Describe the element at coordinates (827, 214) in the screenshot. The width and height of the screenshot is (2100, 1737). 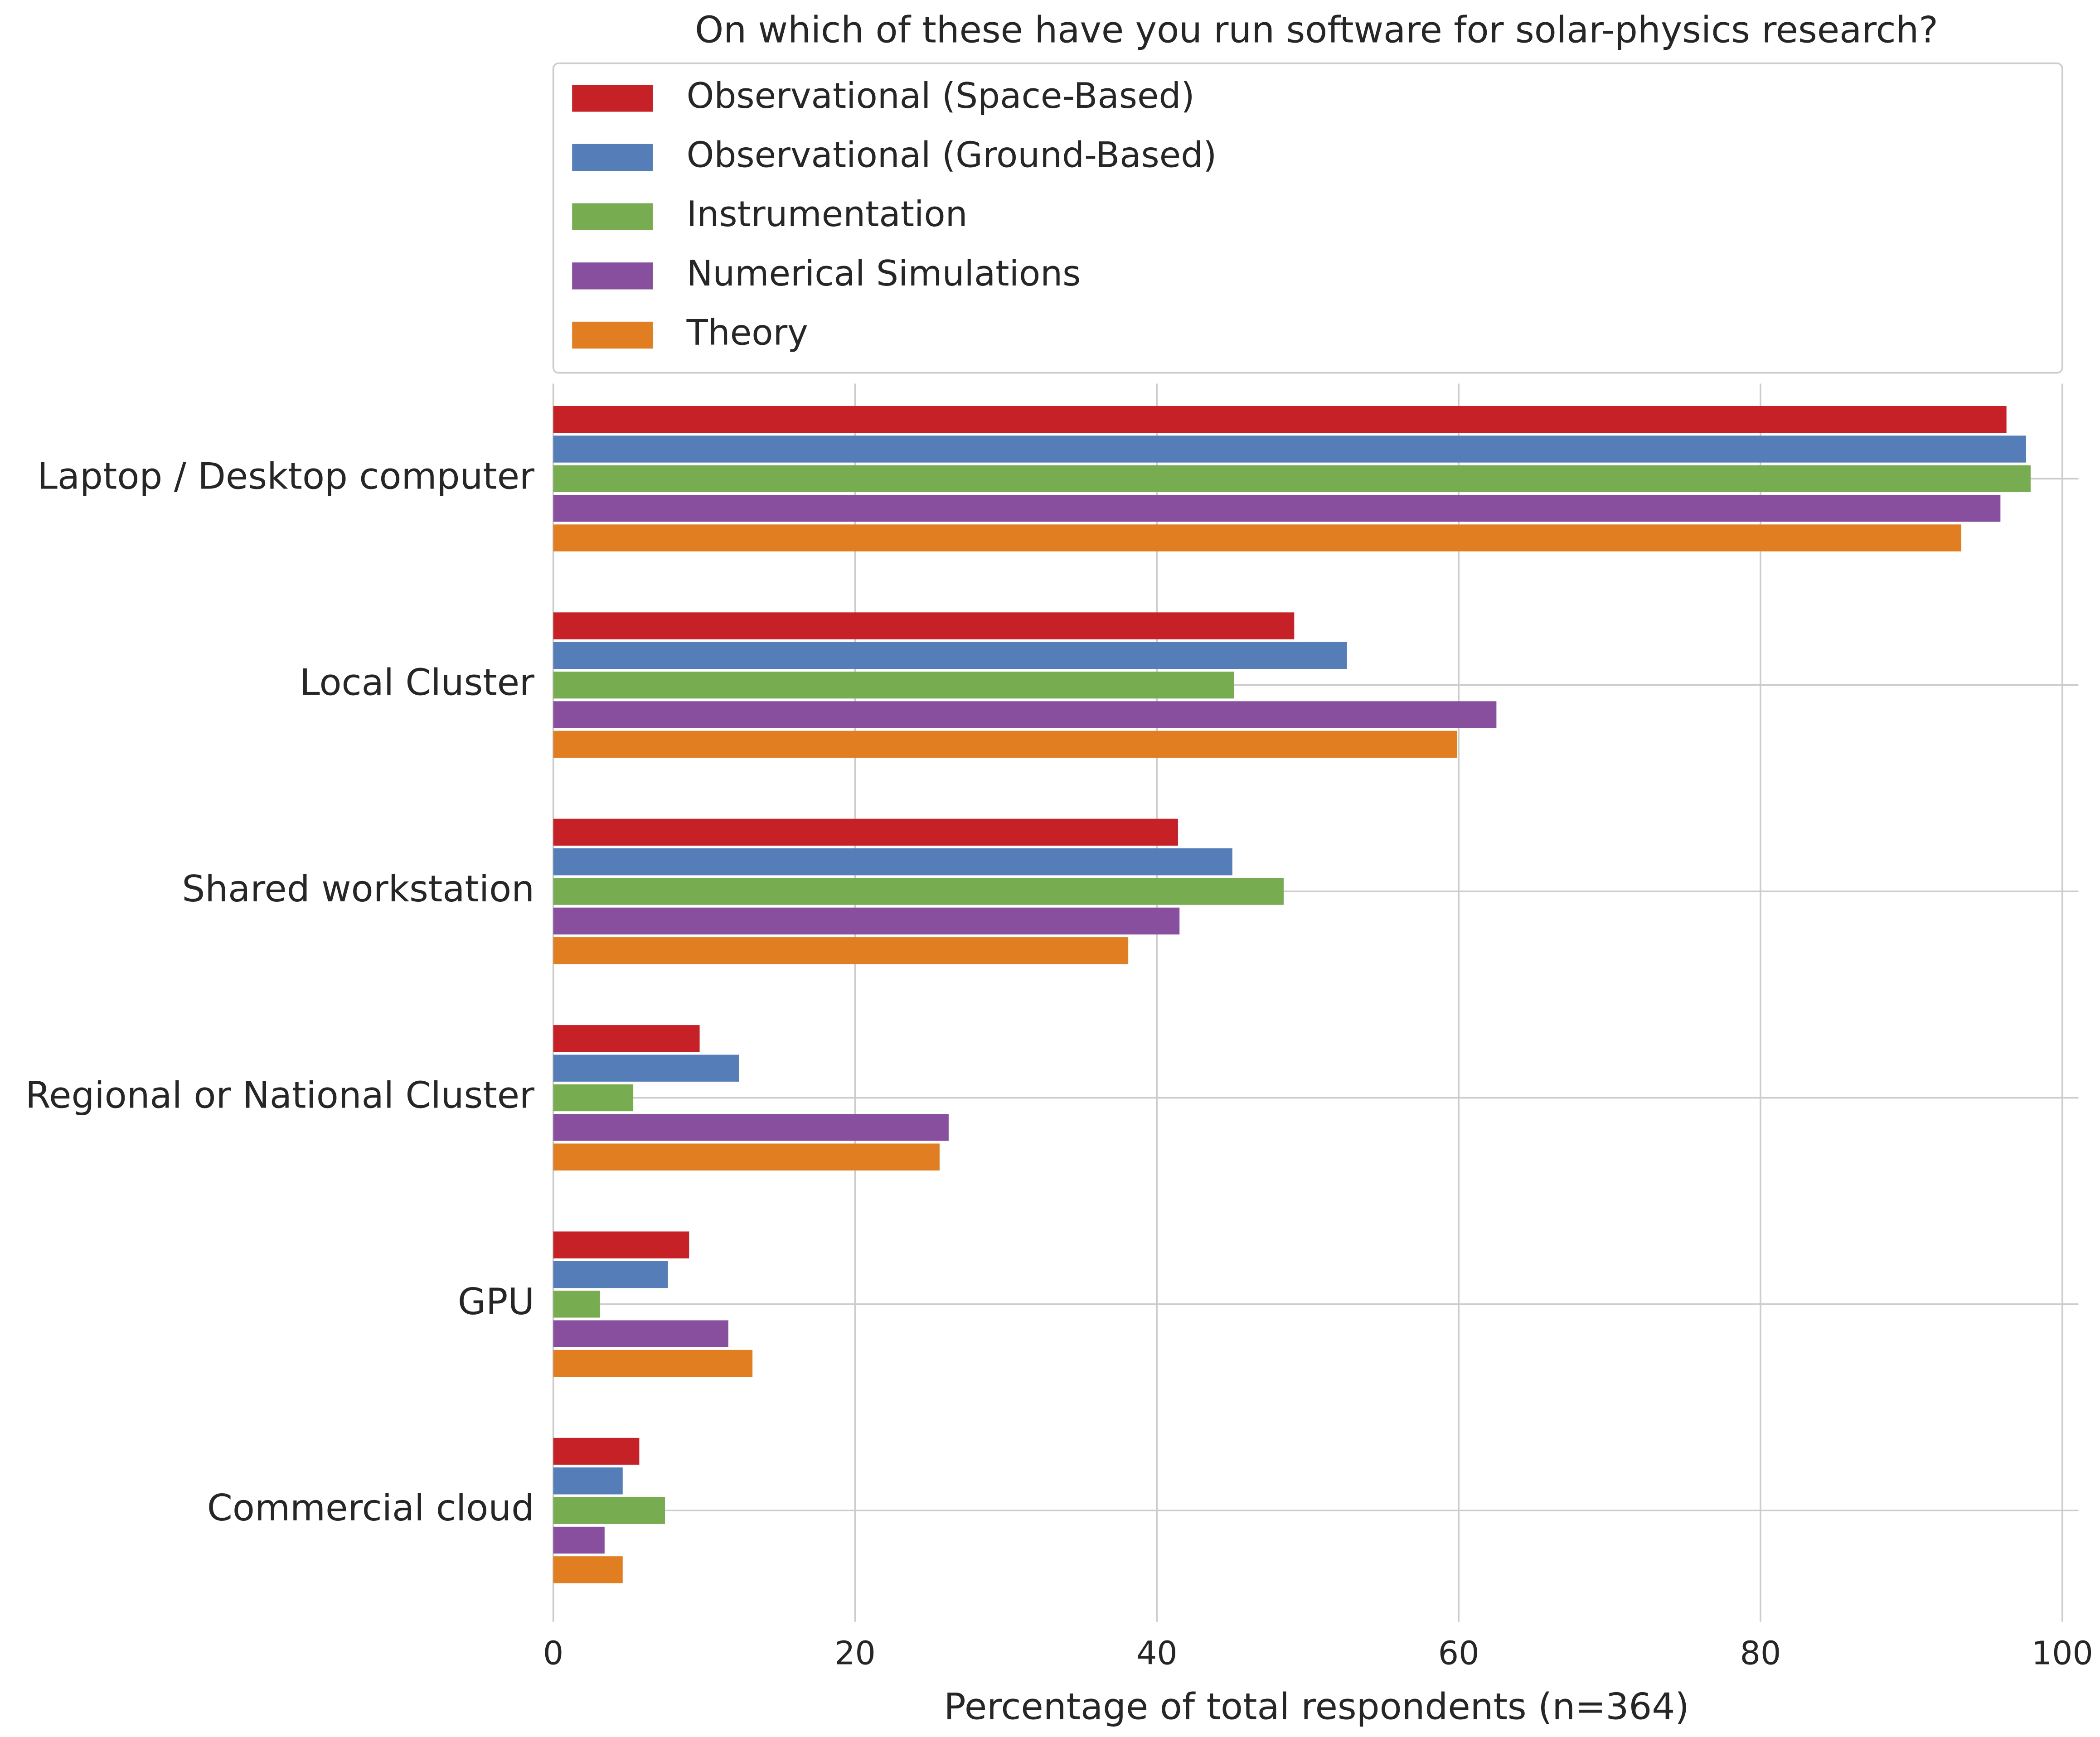
I see `legend-label: Instrumentation` at that location.